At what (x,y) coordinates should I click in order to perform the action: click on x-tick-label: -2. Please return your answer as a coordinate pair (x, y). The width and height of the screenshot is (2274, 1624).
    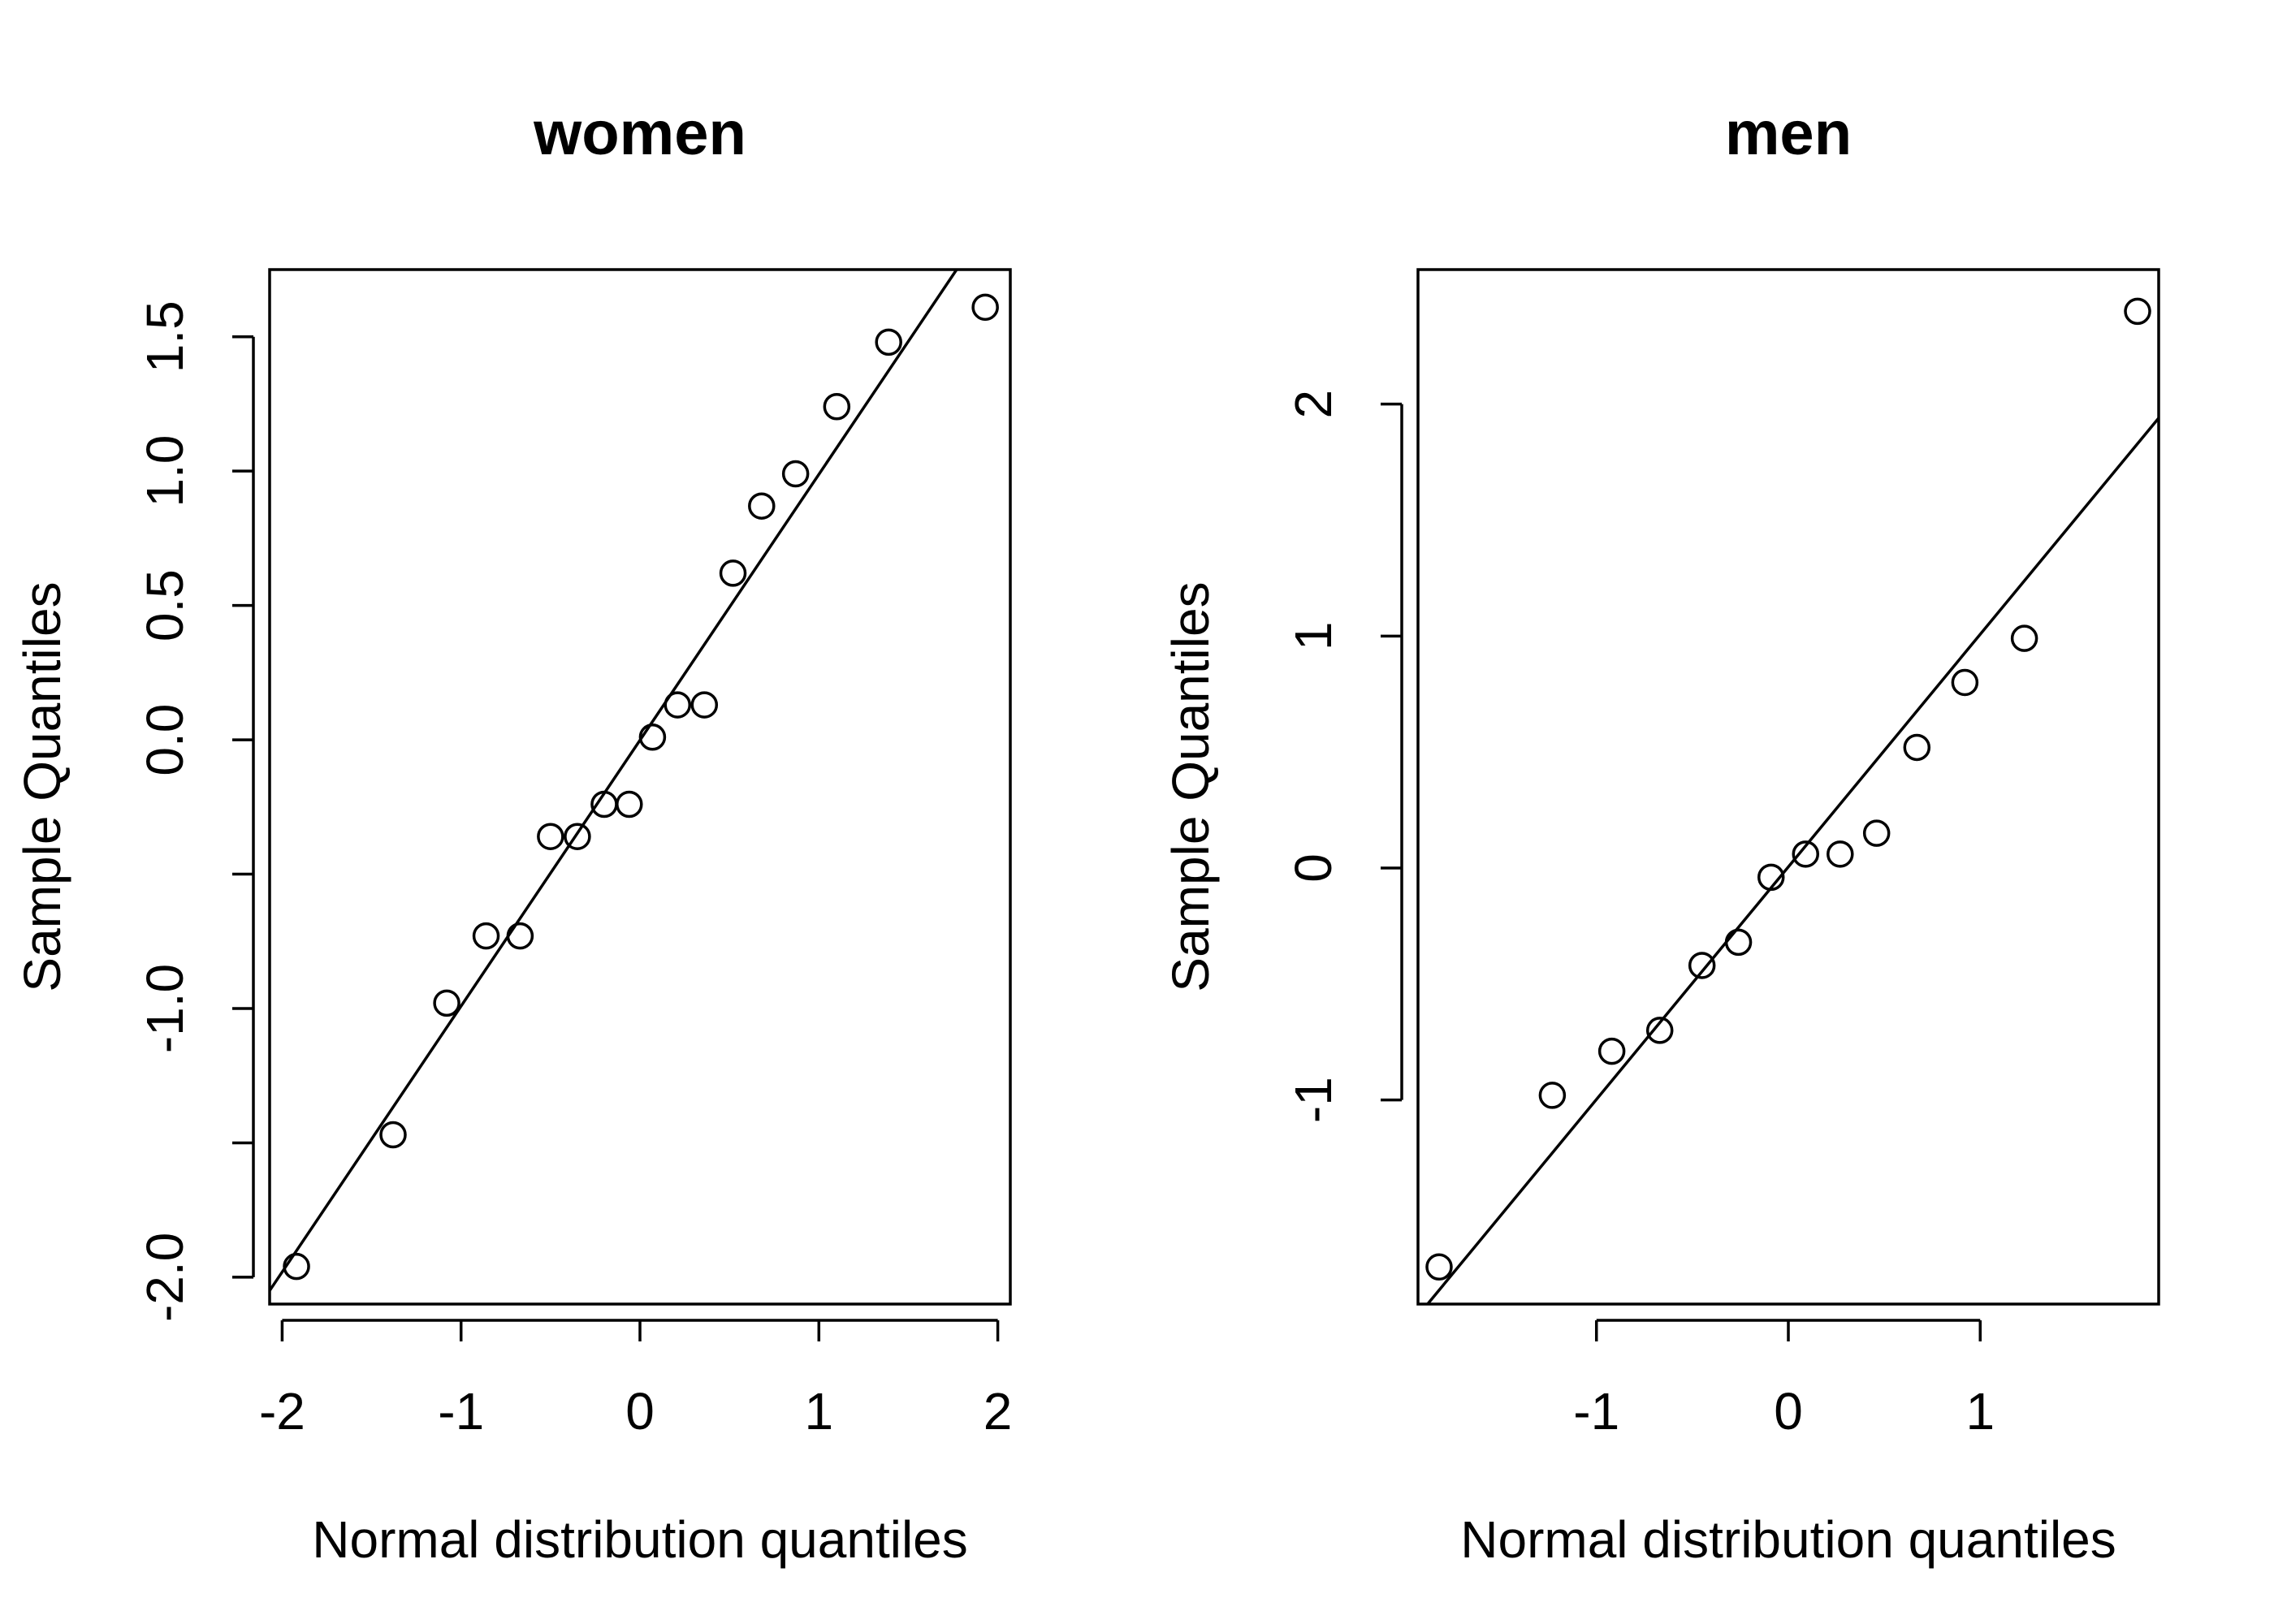
    Looking at the image, I should click on (282, 1411).